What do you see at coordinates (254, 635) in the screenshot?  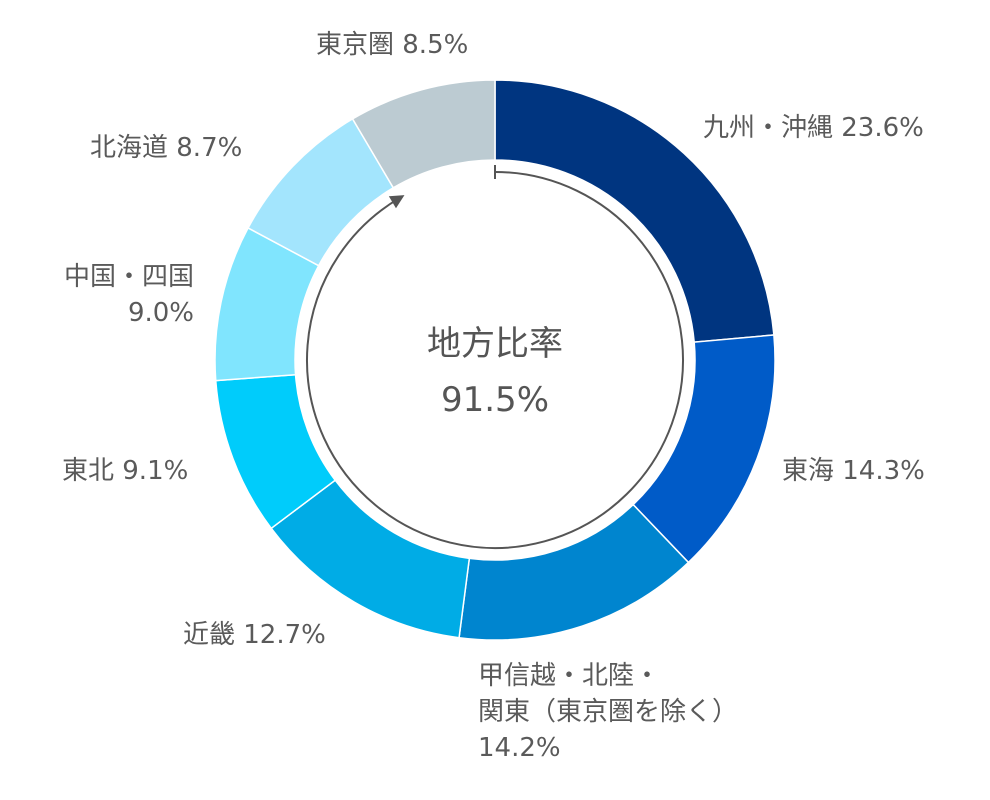 I see `label-kinki: 近畿 12.7%` at bounding box center [254, 635].